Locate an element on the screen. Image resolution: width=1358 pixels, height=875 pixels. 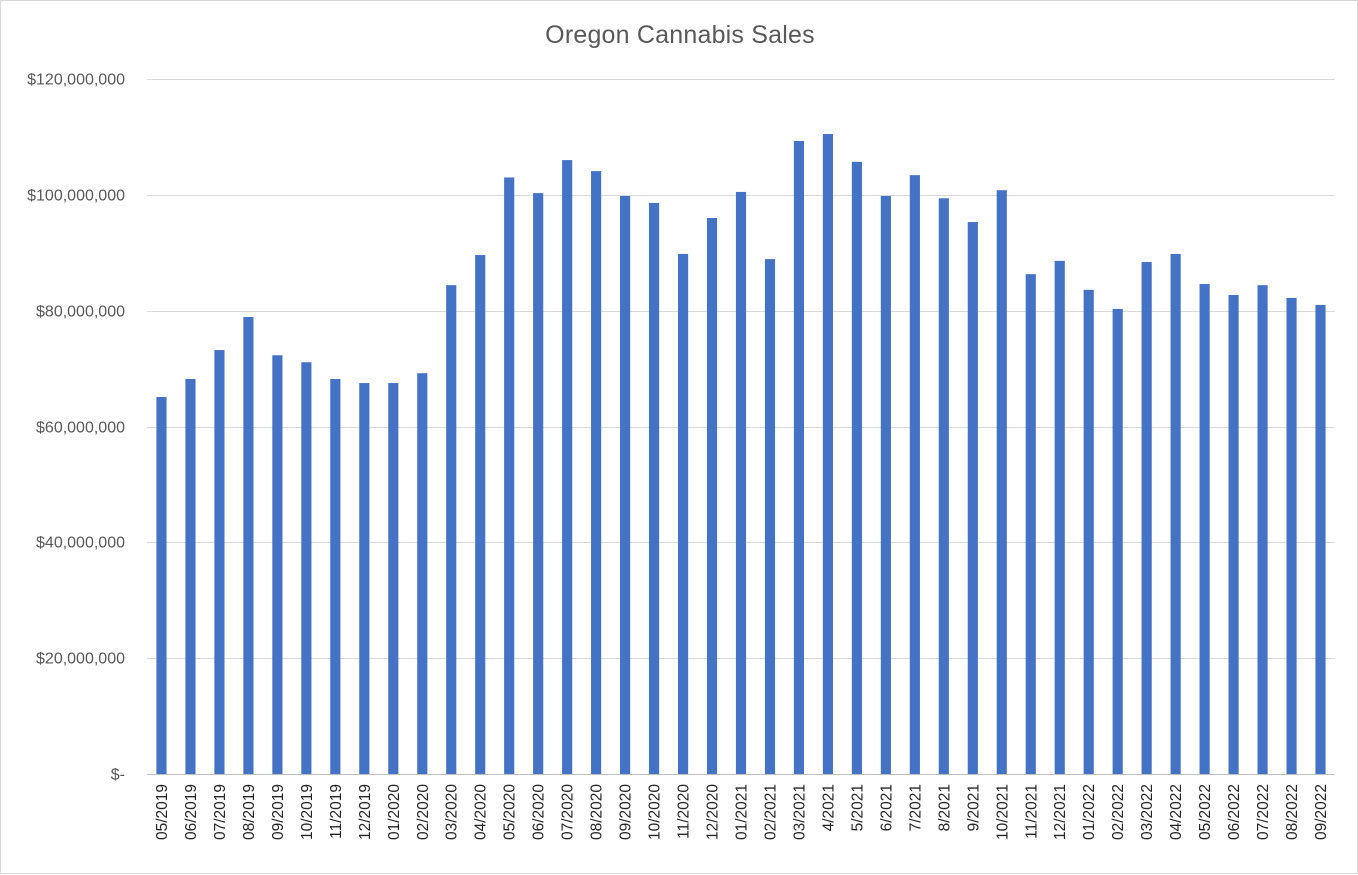
x-tick-label: 9/2021 is located at coordinates (973, 807).